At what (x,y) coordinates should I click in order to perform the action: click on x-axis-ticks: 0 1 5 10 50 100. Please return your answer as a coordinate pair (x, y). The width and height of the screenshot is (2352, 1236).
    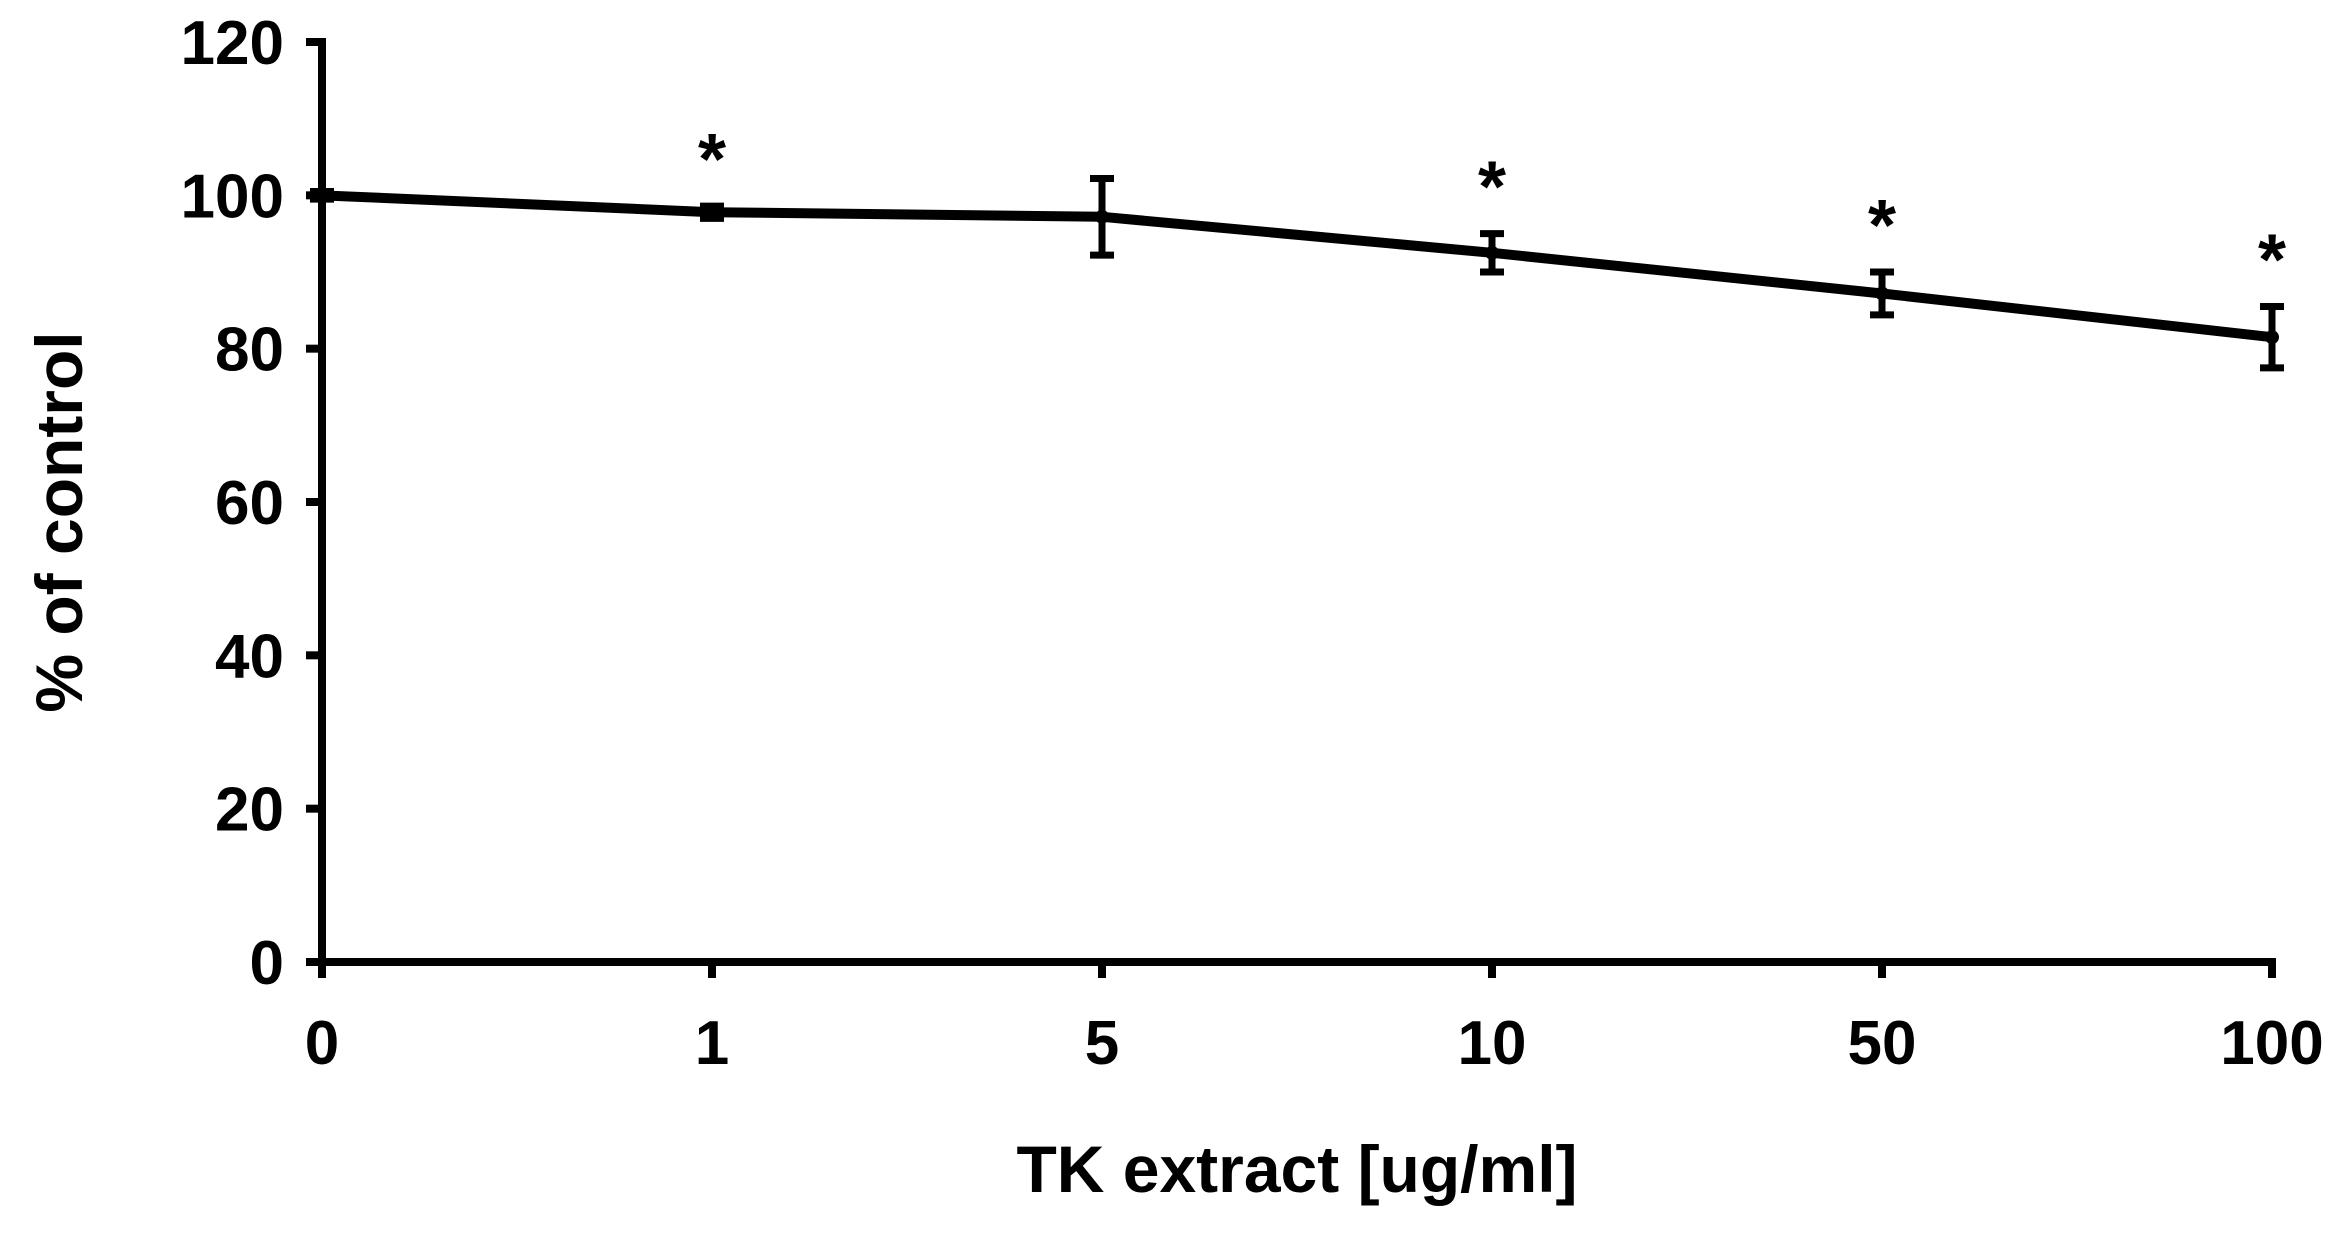
    Looking at the image, I should click on (1314, 1020).